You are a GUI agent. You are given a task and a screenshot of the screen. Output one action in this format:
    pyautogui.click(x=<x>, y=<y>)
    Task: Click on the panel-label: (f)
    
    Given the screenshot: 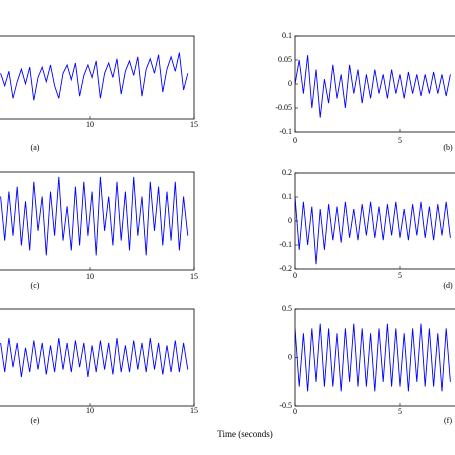 What is the action you would take?
    pyautogui.click(x=448, y=420)
    